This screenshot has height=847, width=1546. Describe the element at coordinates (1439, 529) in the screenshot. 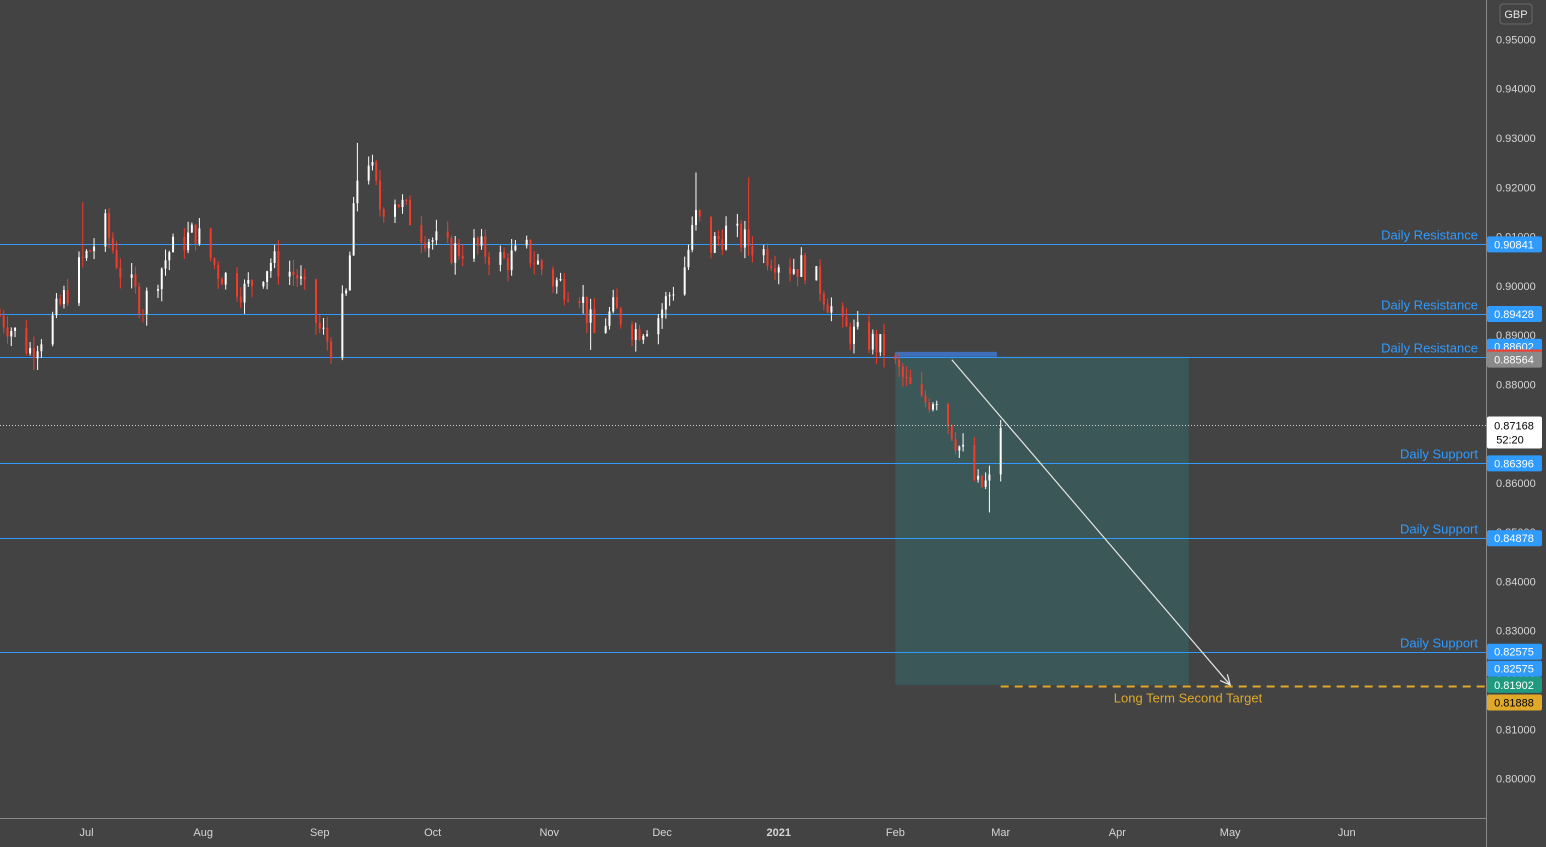

I see `level-label-4: Daily Support` at that location.